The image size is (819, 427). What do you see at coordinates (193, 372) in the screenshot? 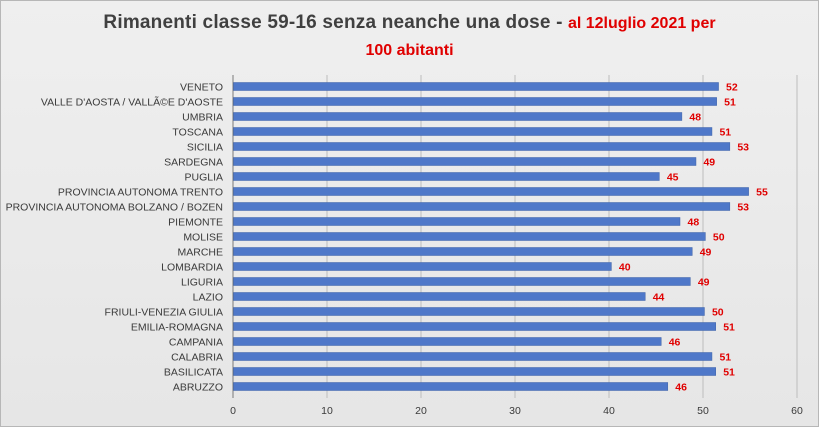
I see `category-label: BASILICATA` at bounding box center [193, 372].